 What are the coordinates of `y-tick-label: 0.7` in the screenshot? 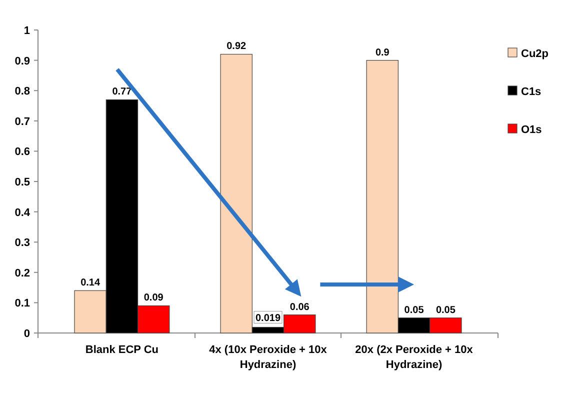 It's located at (22, 122).